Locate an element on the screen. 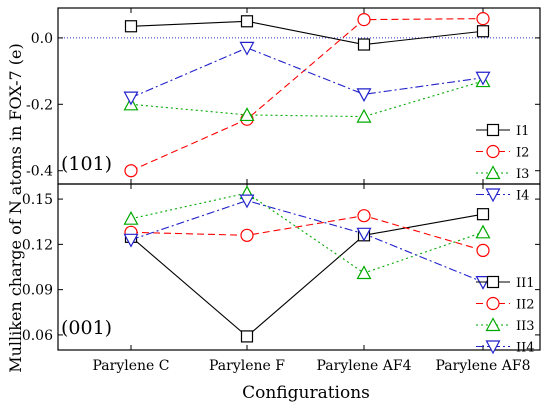 The image size is (550, 409). legend-label-I1: I1 is located at coordinates (522, 131).